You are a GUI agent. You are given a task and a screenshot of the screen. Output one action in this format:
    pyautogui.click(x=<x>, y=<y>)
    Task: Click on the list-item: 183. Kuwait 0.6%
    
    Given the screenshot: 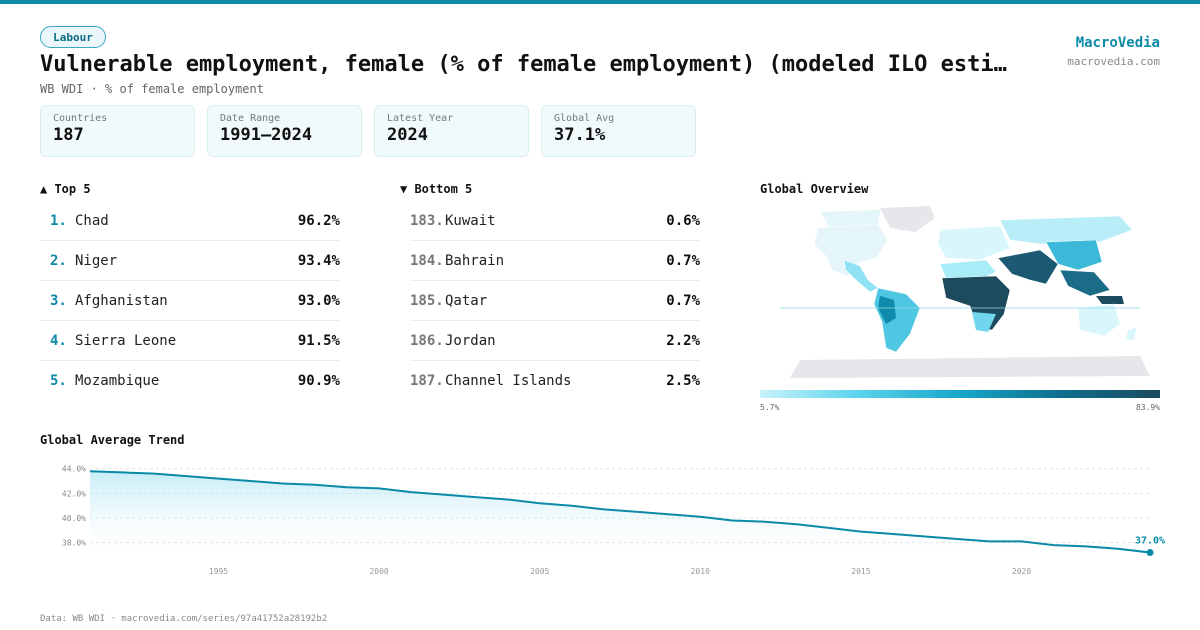 What is the action you would take?
    pyautogui.click(x=555, y=221)
    